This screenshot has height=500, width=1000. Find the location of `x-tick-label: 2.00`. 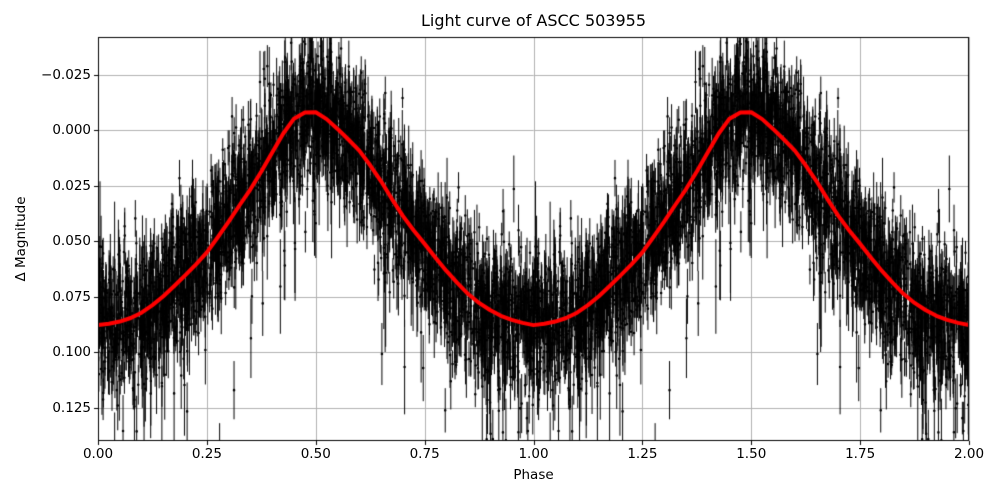

x-tick-label: 2.00 is located at coordinates (969, 454).